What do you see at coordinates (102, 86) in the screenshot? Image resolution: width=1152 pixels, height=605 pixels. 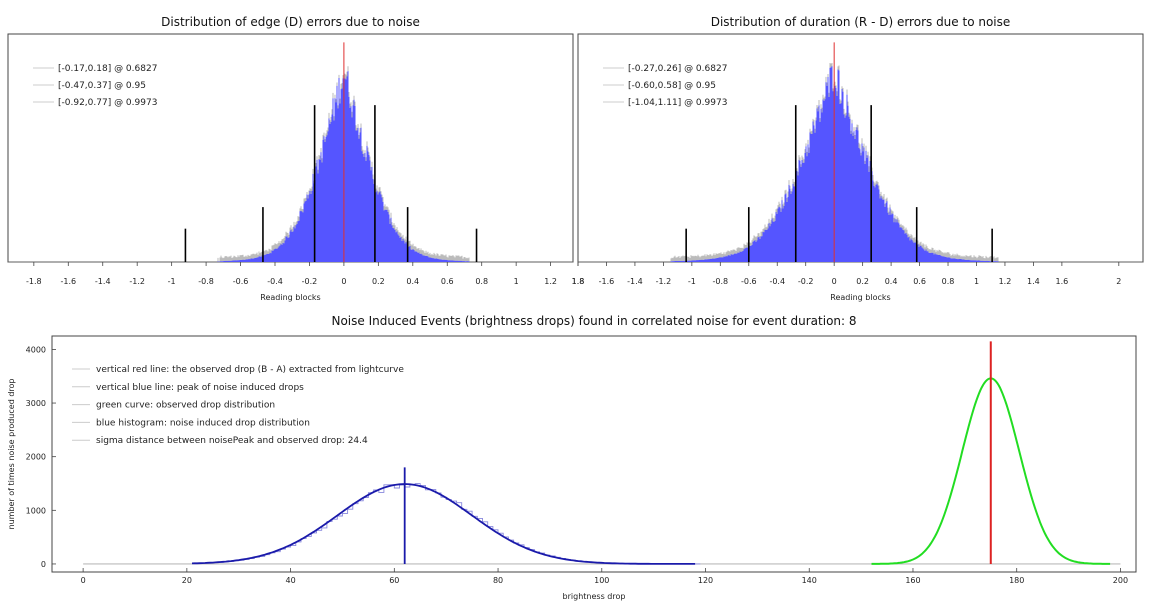 I see `legend-entry: [-0.47,0.37] @ 0.95` at bounding box center [102, 86].